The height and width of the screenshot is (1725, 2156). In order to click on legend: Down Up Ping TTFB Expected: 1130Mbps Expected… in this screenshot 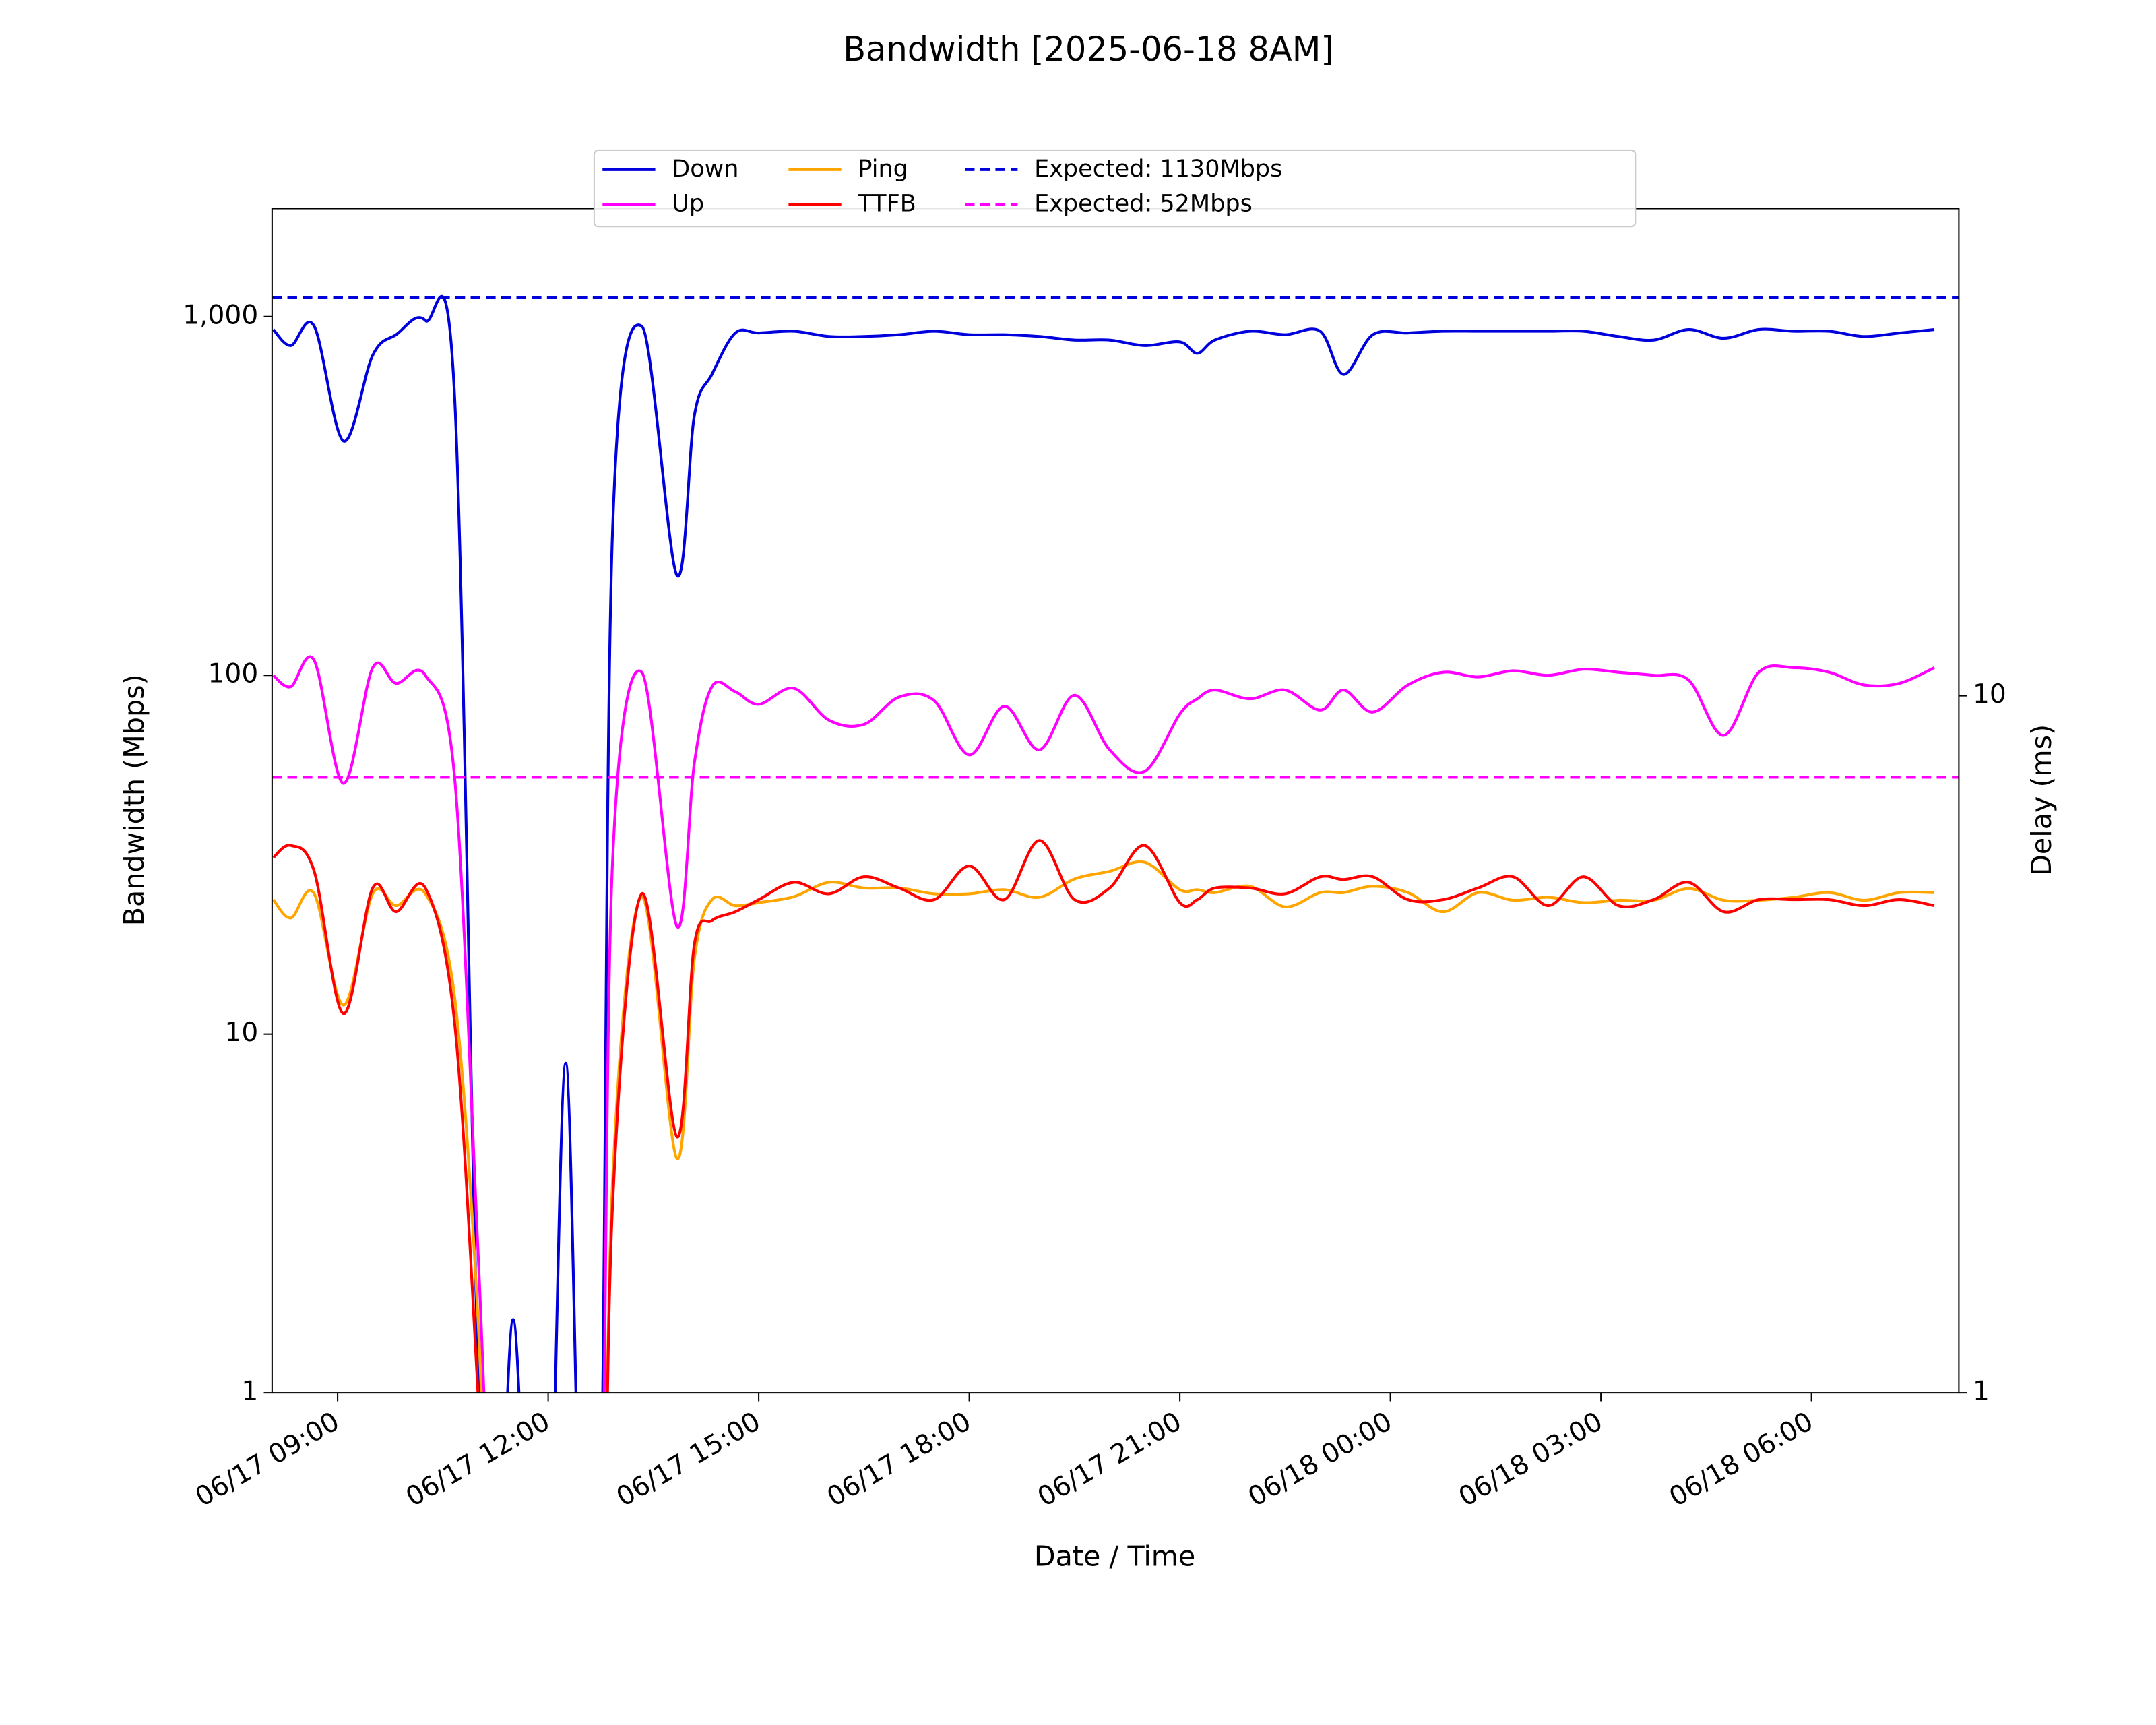, I will do `click(1115, 188)`.